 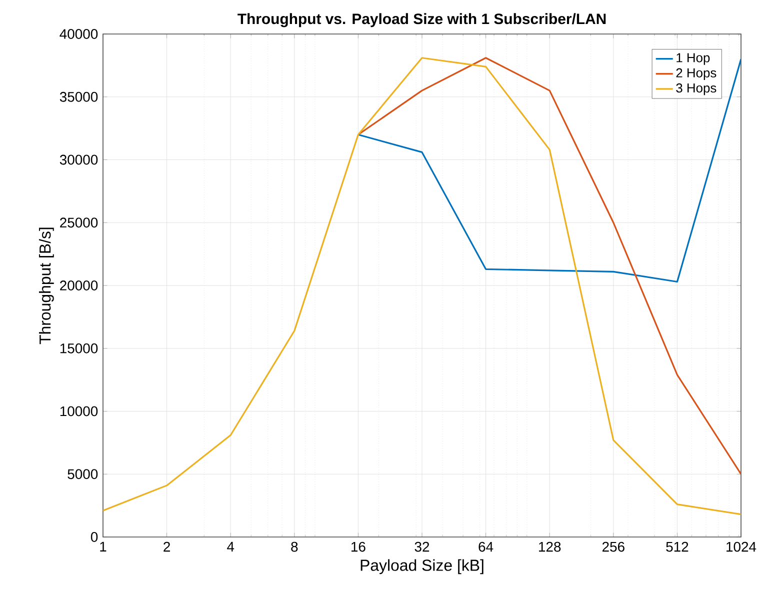 What do you see at coordinates (230, 547) in the screenshot?
I see `x-tick-label: 4` at bounding box center [230, 547].